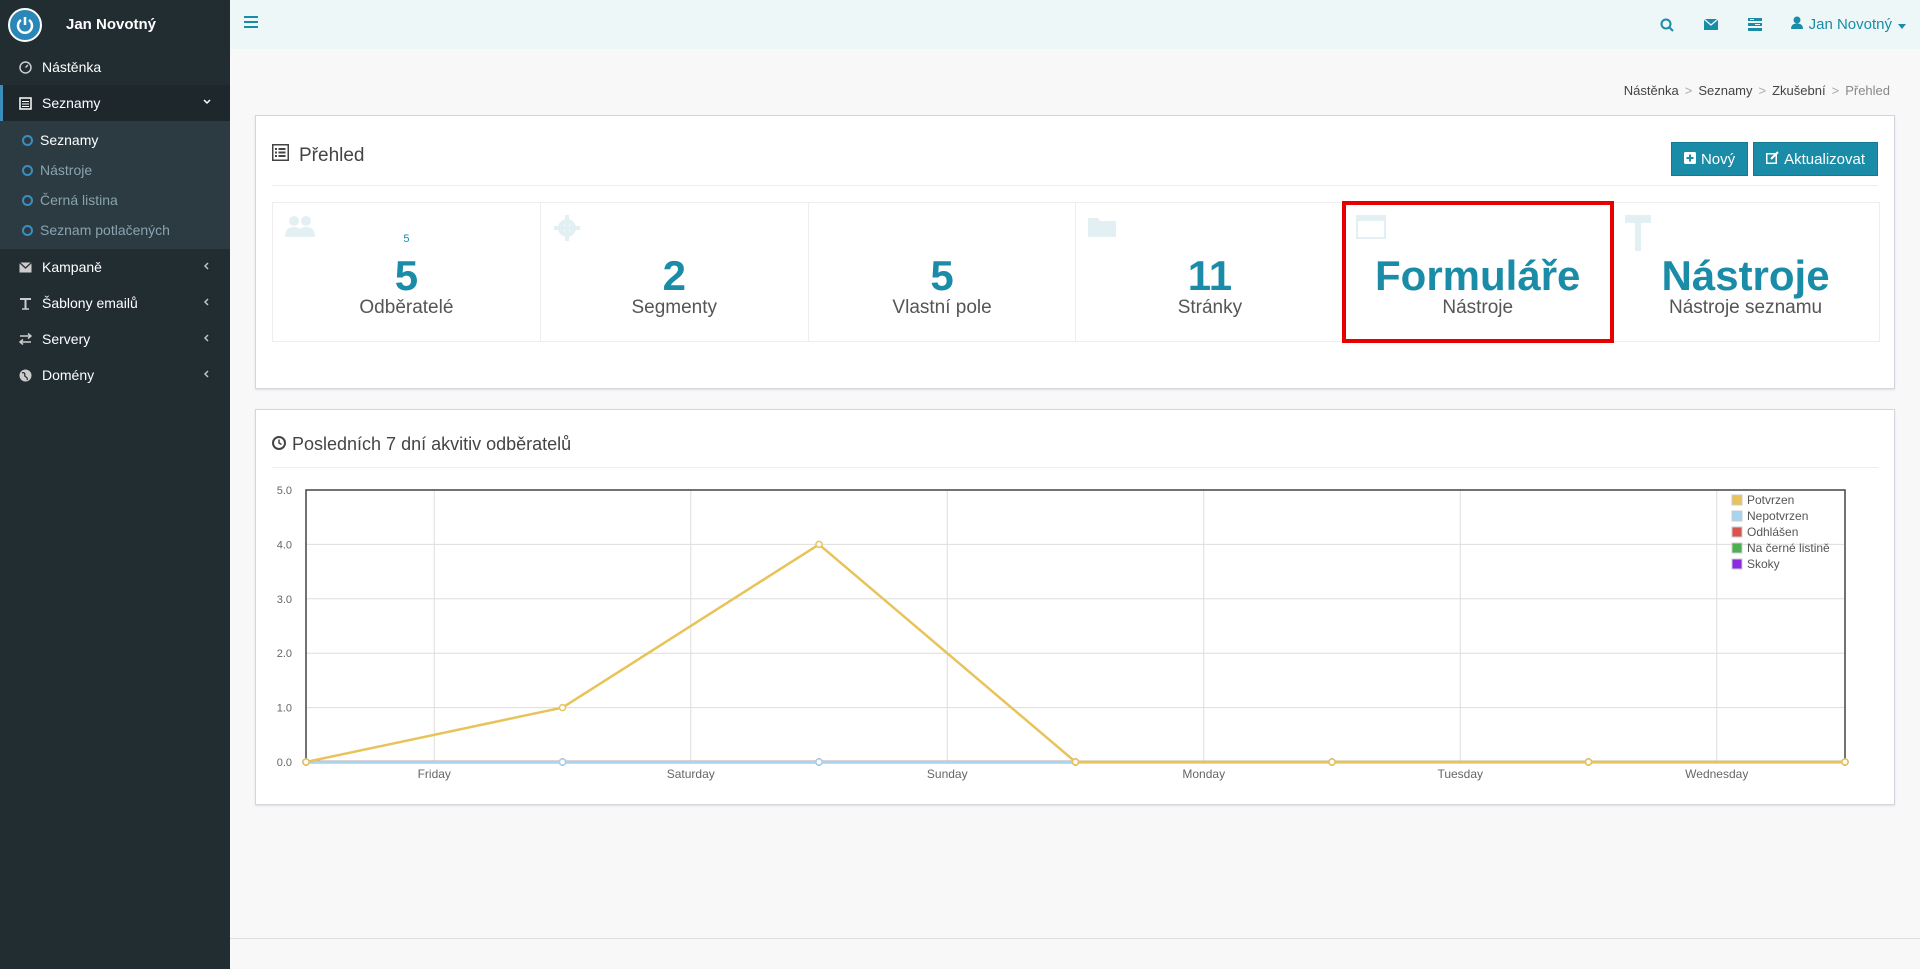  Describe the element at coordinates (1210, 307) in the screenshot. I see `stat-label: Stránky` at that location.